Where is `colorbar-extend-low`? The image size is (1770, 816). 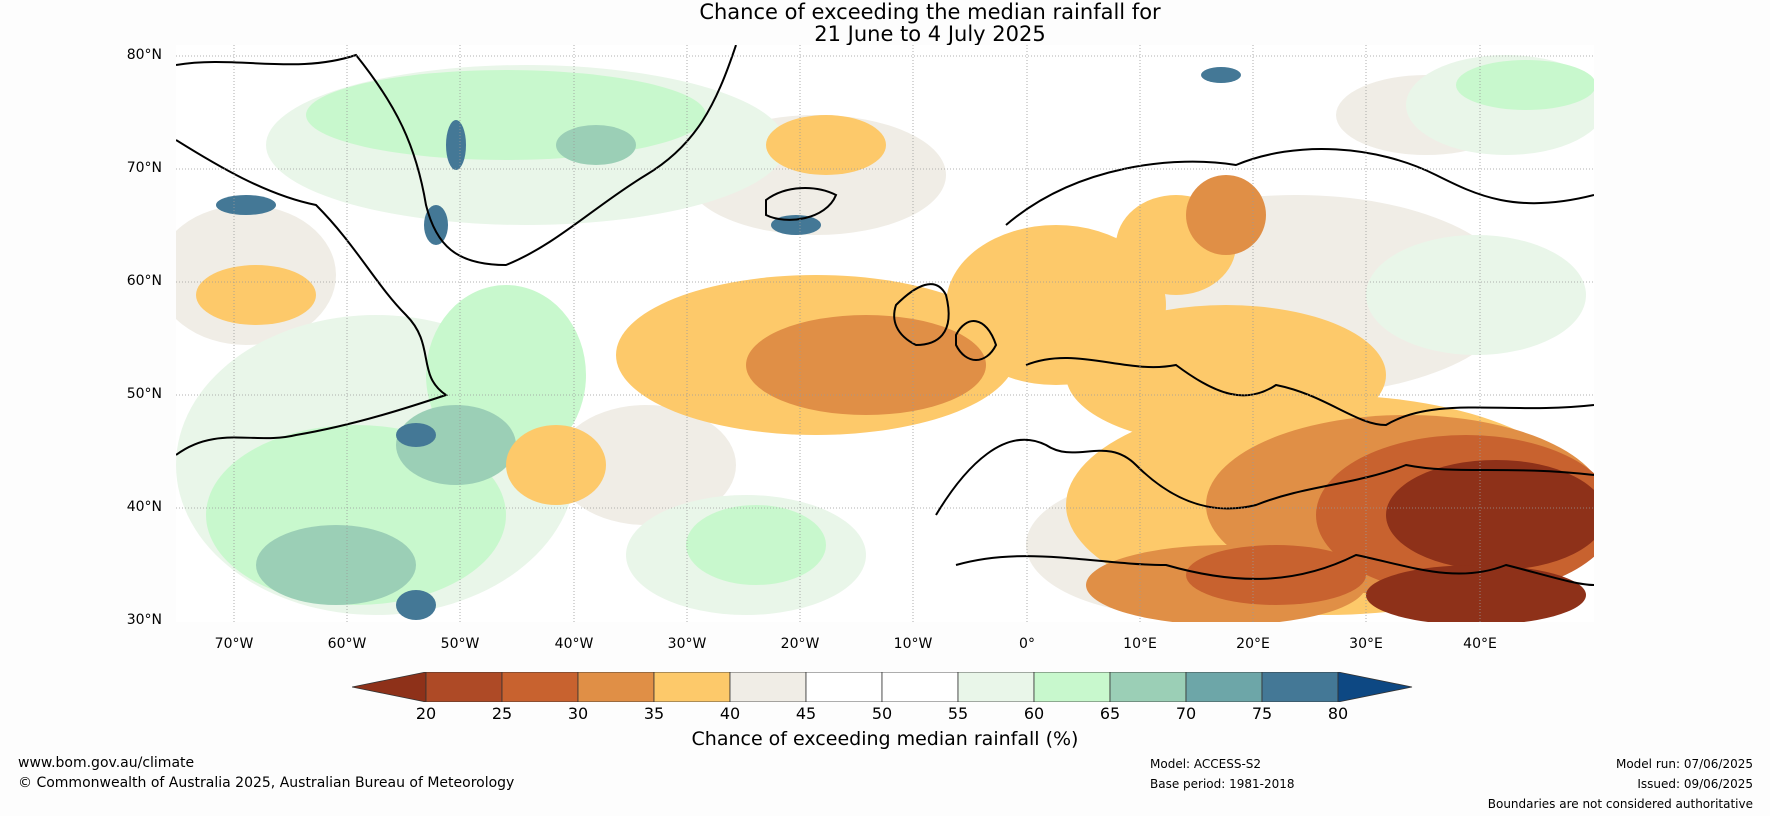 colorbar-extend-low is located at coordinates (389, 687).